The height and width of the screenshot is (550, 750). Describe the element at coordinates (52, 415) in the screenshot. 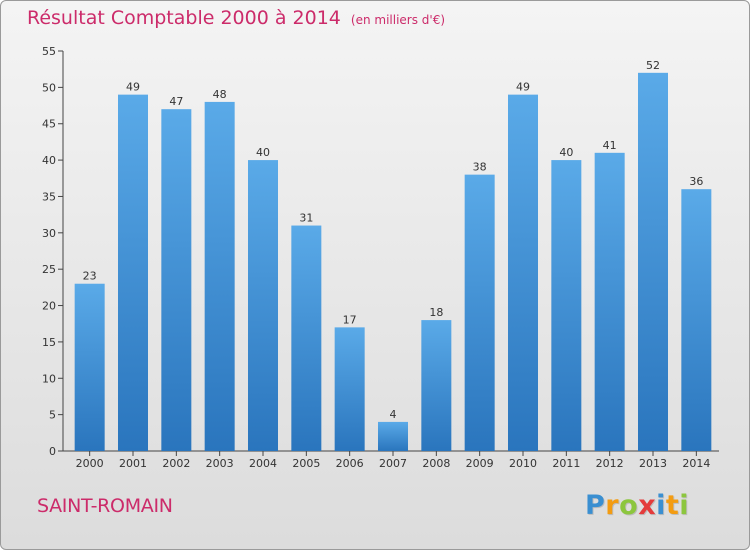

I see `y-tick-label: 5` at that location.